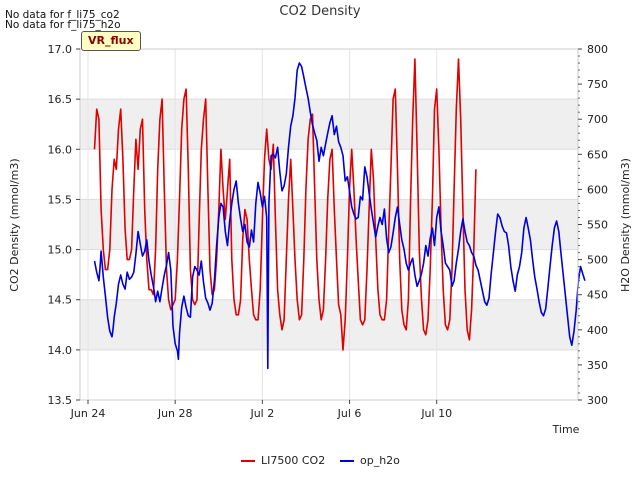 The height and width of the screenshot is (480, 640). What do you see at coordinates (14, 224) in the screenshot?
I see `y-axis-title: CO2 Density (mmol/m3)` at bounding box center [14, 224].